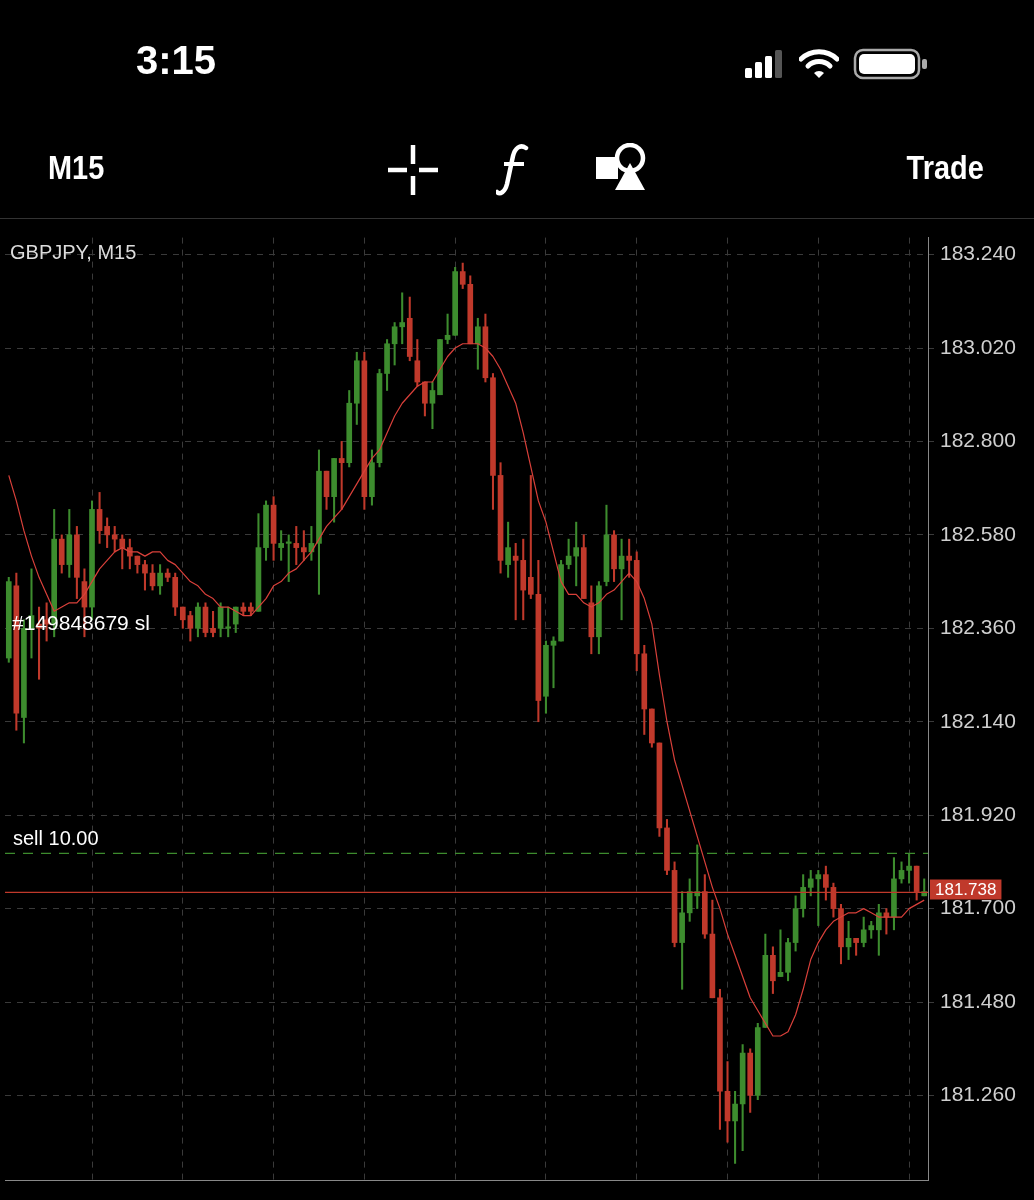 The width and height of the screenshot is (1034, 1200). What do you see at coordinates (76, 167) in the screenshot?
I see `text: M15` at bounding box center [76, 167].